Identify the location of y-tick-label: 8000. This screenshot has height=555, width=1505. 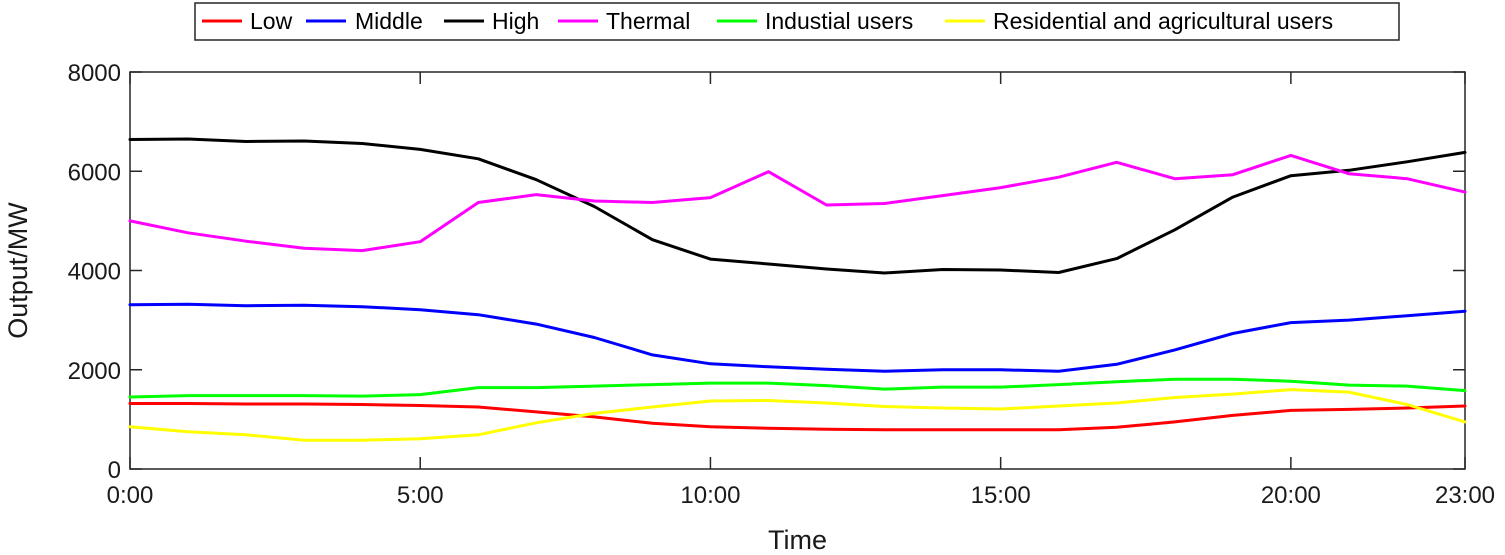
(94, 73).